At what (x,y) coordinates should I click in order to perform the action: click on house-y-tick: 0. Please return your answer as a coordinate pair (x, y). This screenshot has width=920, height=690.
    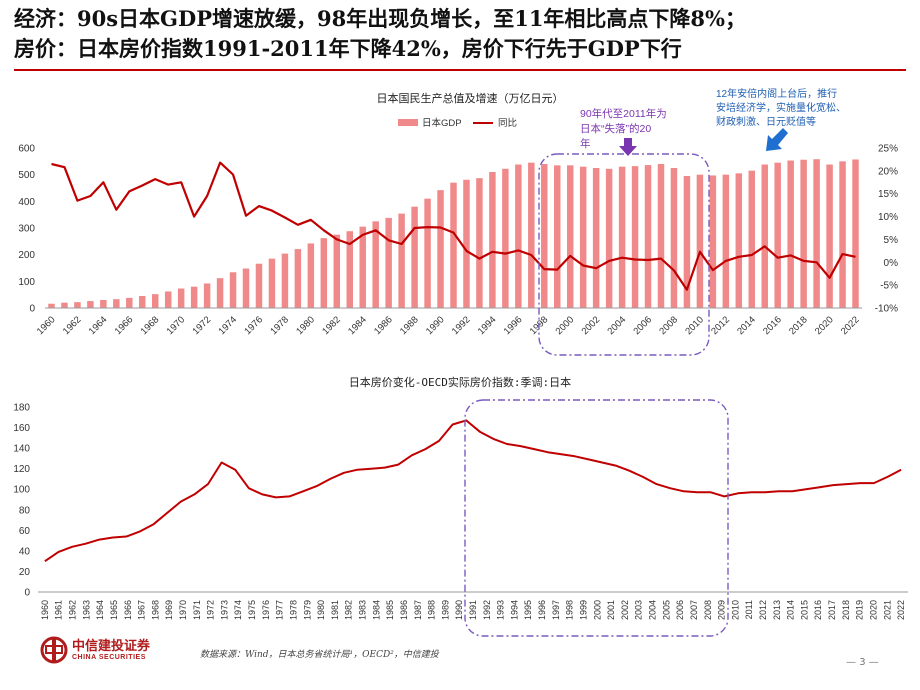
    Looking at the image, I should click on (27, 593).